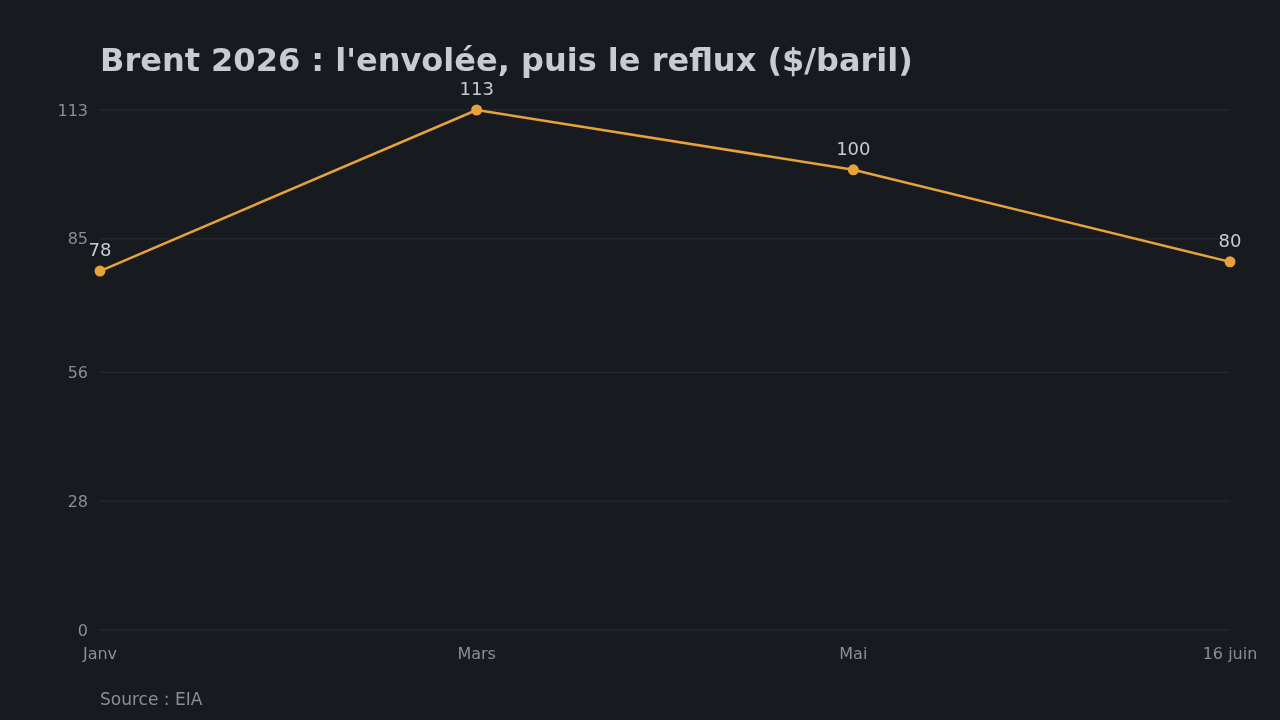 The width and height of the screenshot is (1280, 720). Describe the element at coordinates (72, 110) in the screenshot. I see `y-tick-label: 113` at that location.